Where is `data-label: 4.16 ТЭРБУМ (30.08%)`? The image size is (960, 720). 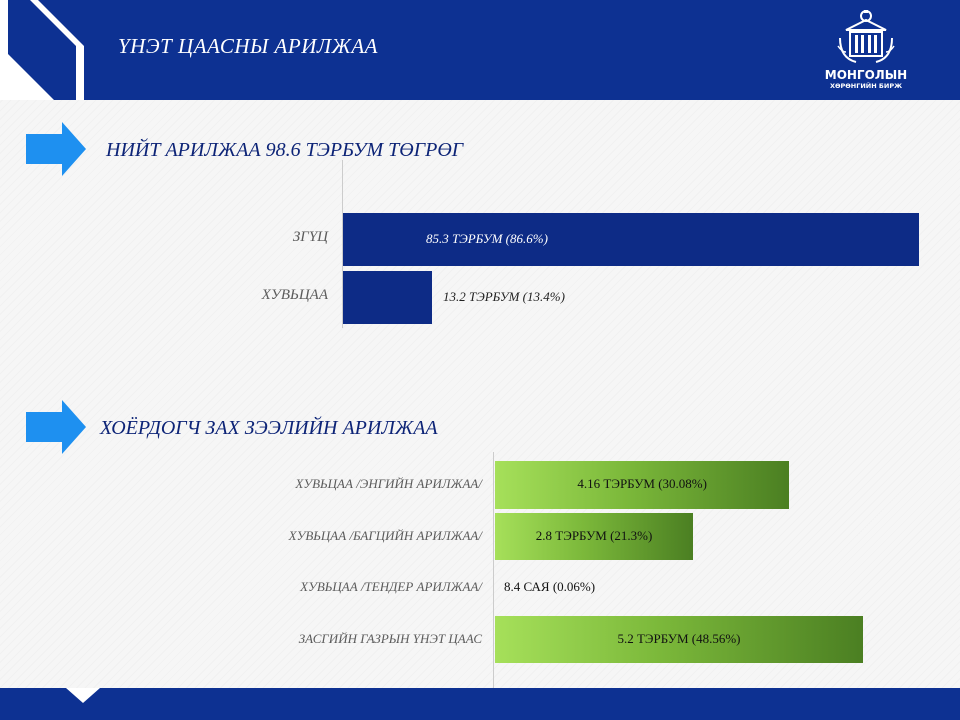 data-label: 4.16 ТЭРБУМ (30.08%) is located at coordinates (642, 483).